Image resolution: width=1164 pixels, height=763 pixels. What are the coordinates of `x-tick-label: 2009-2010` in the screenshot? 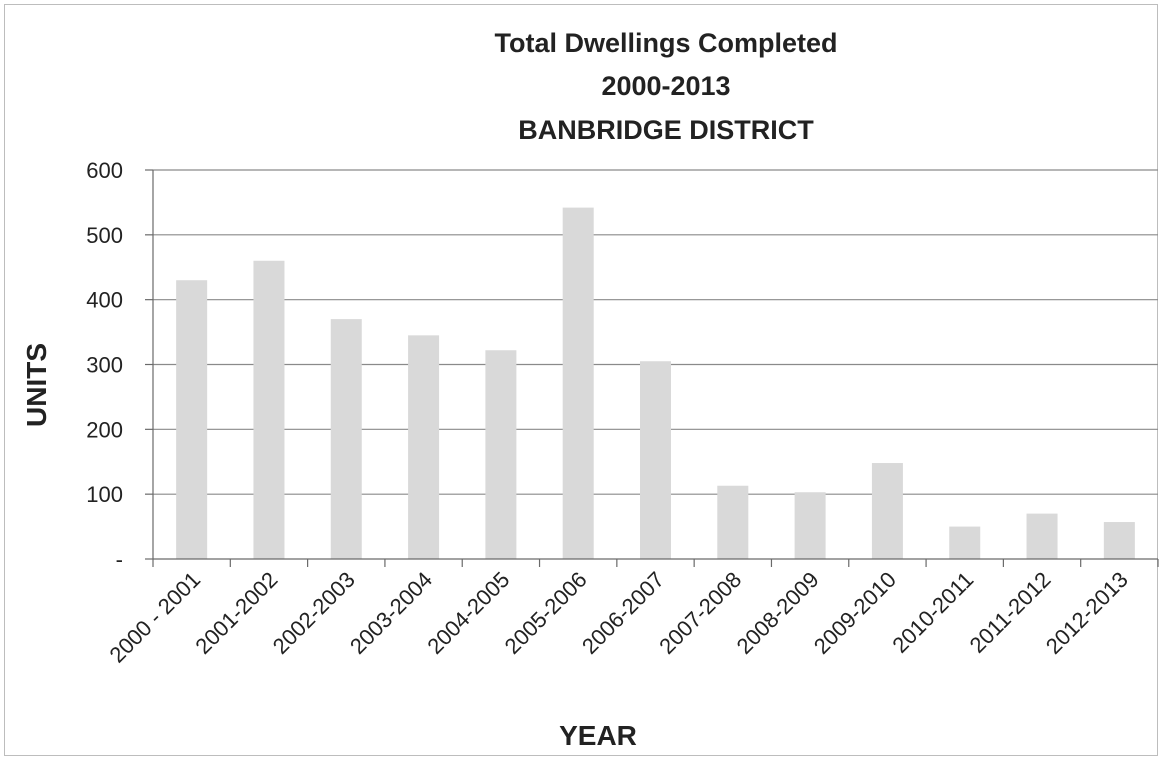 It's located at (855, 613).